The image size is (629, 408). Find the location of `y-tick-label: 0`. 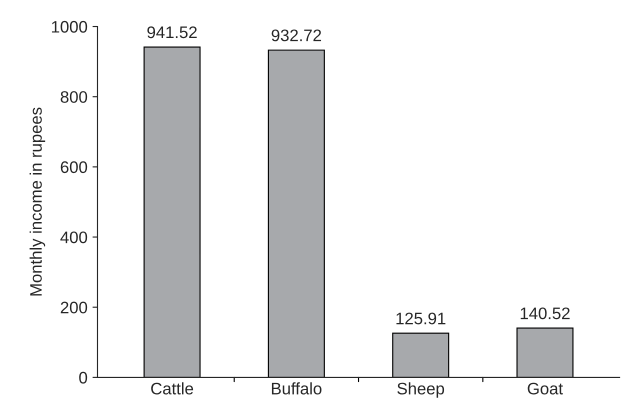

y-tick-label: 0 is located at coordinates (83, 378).